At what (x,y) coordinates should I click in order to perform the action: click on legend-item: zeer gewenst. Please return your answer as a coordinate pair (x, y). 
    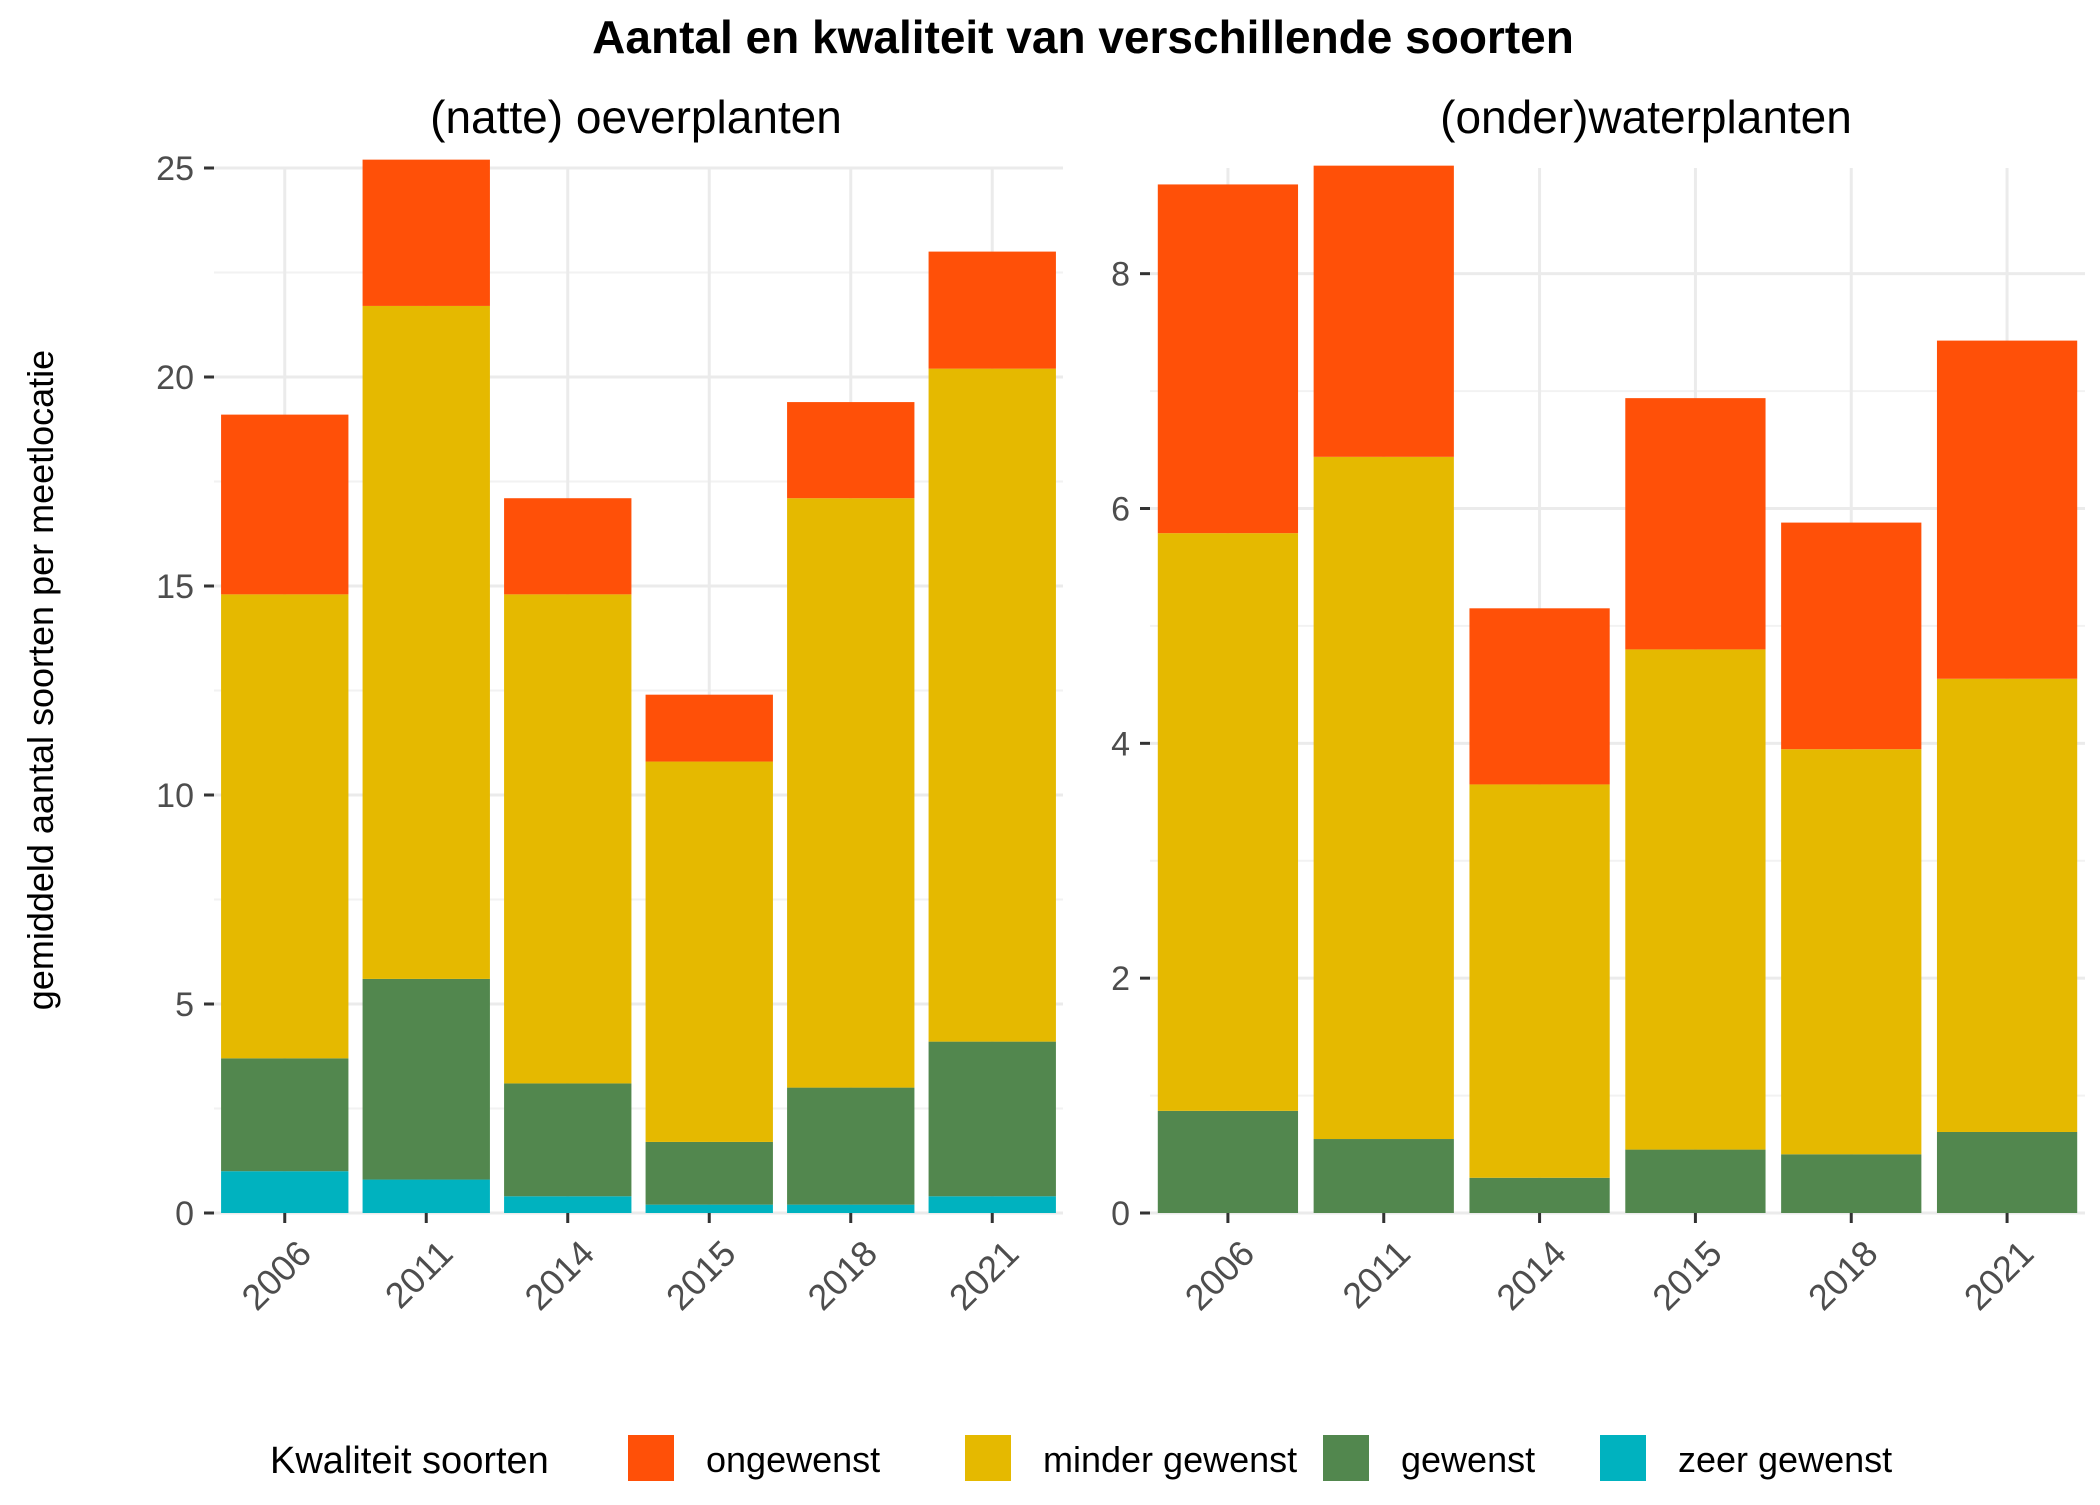
    Looking at the image, I should click on (1746, 1458).